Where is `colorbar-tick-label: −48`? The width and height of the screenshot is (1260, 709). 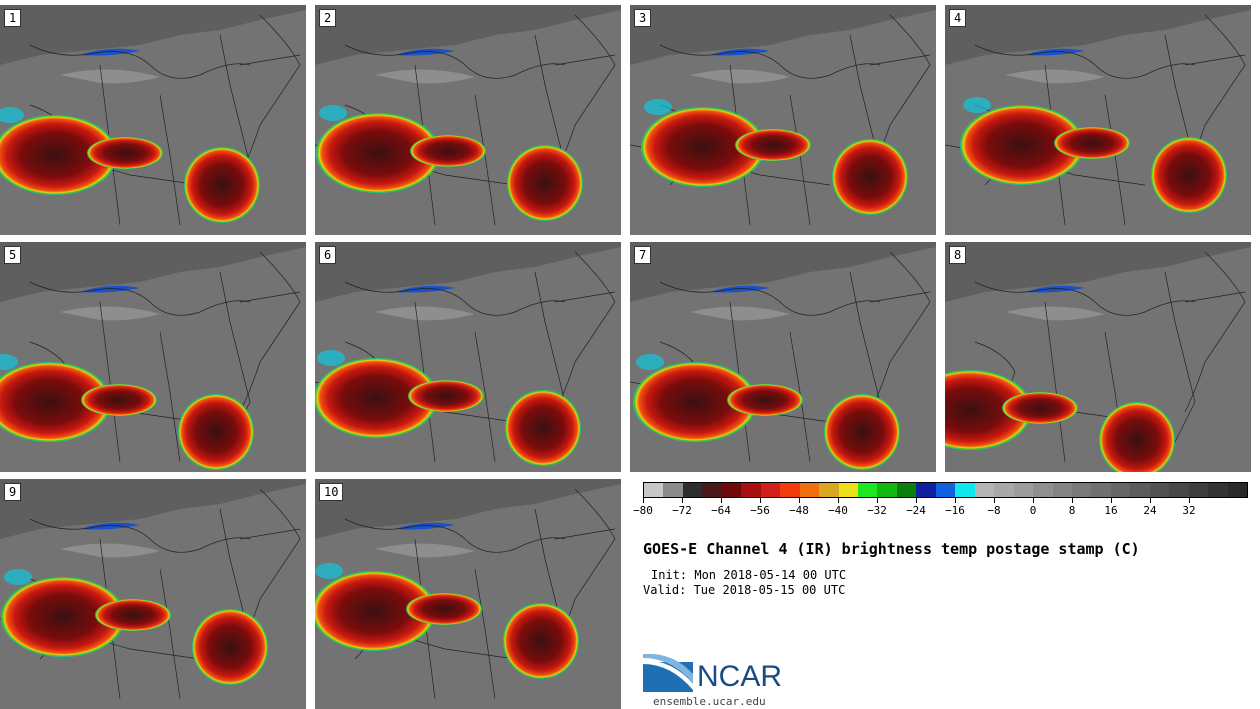
colorbar-tick-label: −48 is located at coordinates (799, 510).